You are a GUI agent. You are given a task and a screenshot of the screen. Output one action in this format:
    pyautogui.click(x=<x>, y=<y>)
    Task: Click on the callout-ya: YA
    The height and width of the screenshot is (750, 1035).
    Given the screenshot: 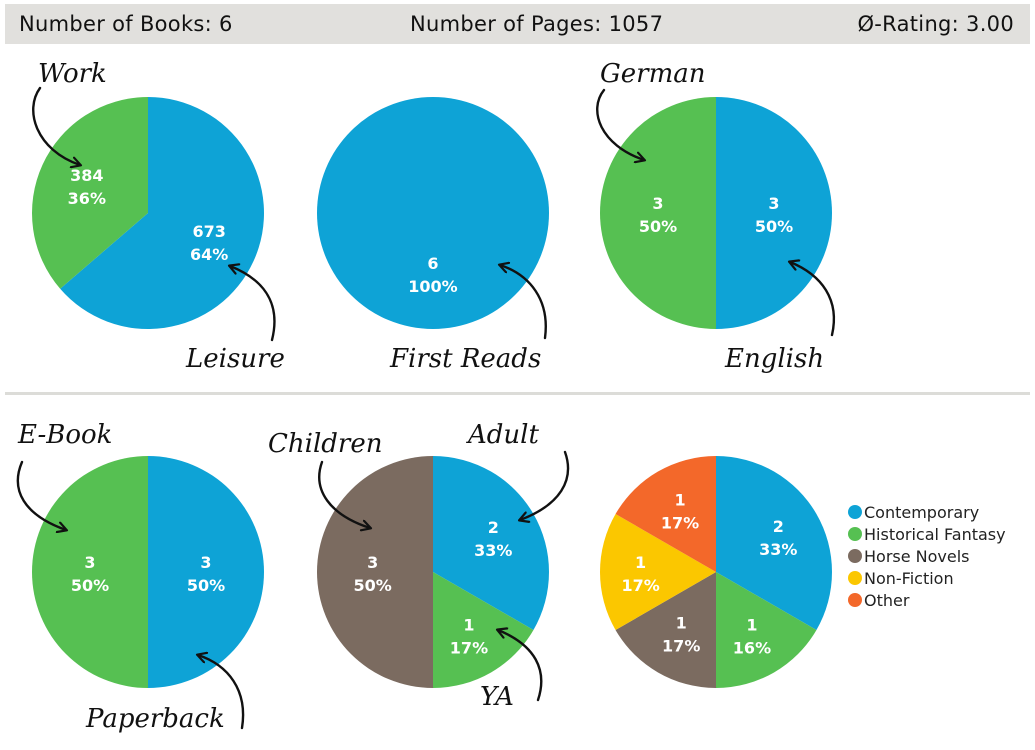 What is the action you would take?
    pyautogui.click(x=497, y=697)
    